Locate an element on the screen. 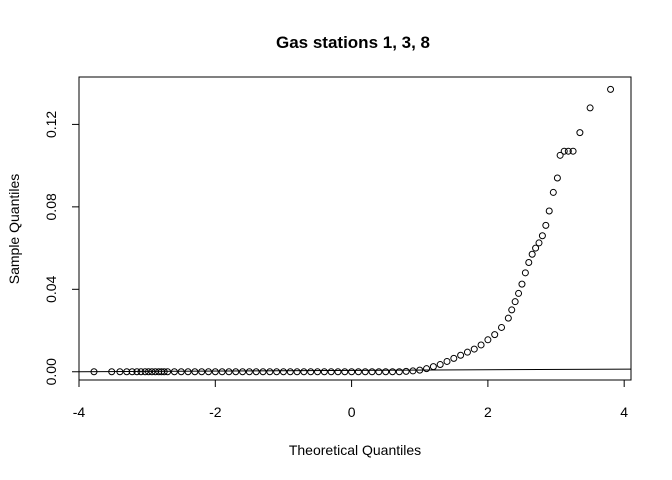 Image resolution: width=672 pixels, height=480 pixels. chart-title: Gas stations 1, 3, 8 is located at coordinates (353, 42).